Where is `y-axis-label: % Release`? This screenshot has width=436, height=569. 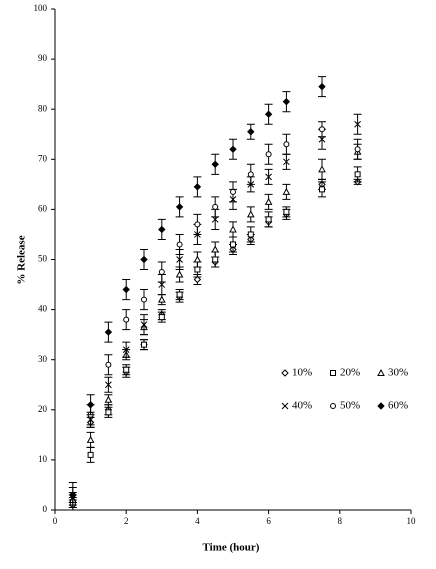
y-axis-label: % Release is located at coordinates (22, 259).